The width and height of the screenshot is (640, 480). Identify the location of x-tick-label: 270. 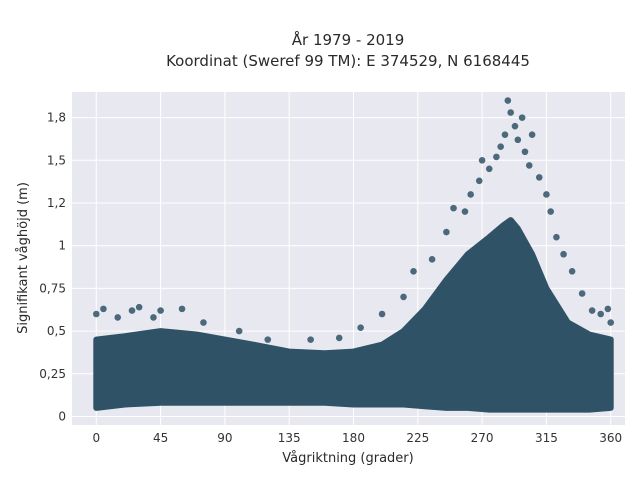
(482, 438).